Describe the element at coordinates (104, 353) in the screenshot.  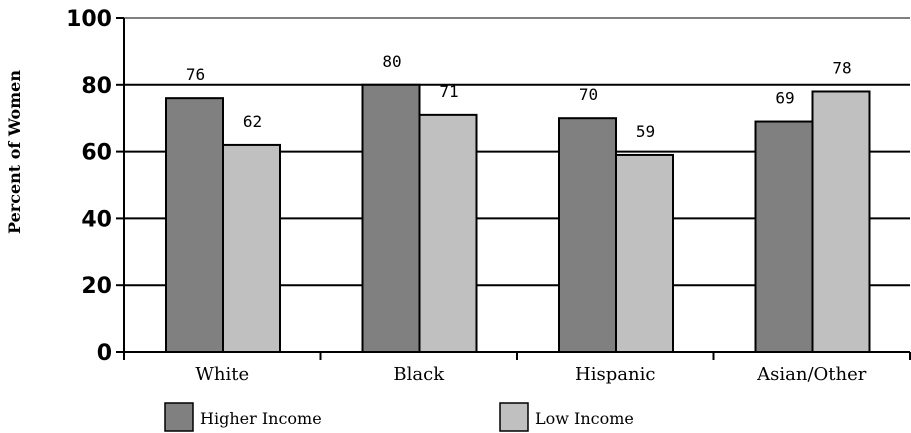
I see `y-tick-label: 0` at that location.